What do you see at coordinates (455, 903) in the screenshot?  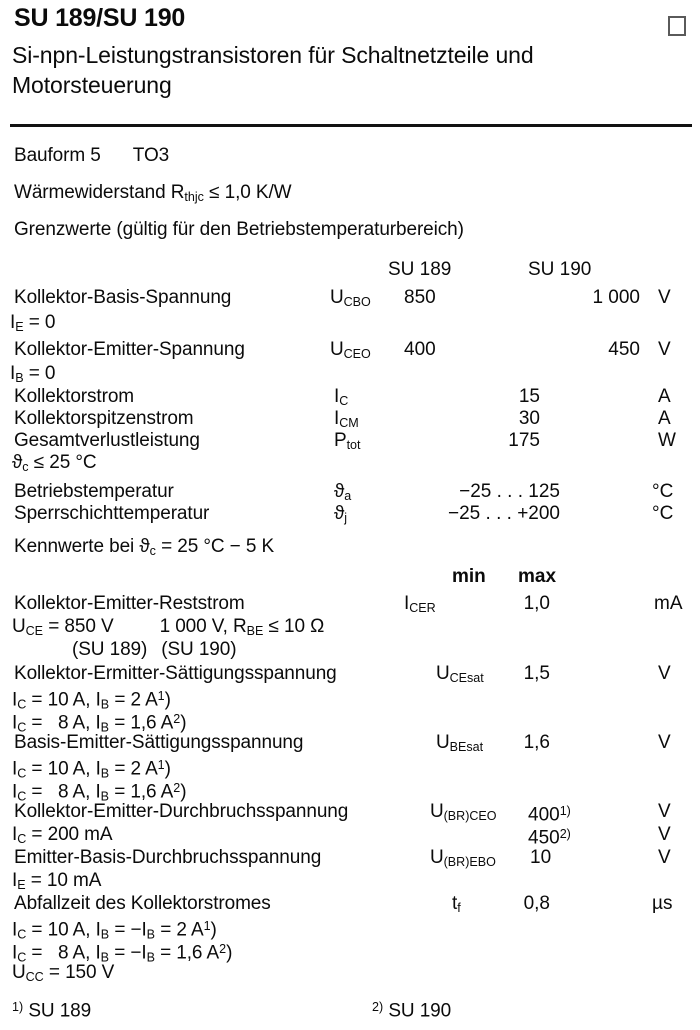 I see `symbol-base: t` at bounding box center [455, 903].